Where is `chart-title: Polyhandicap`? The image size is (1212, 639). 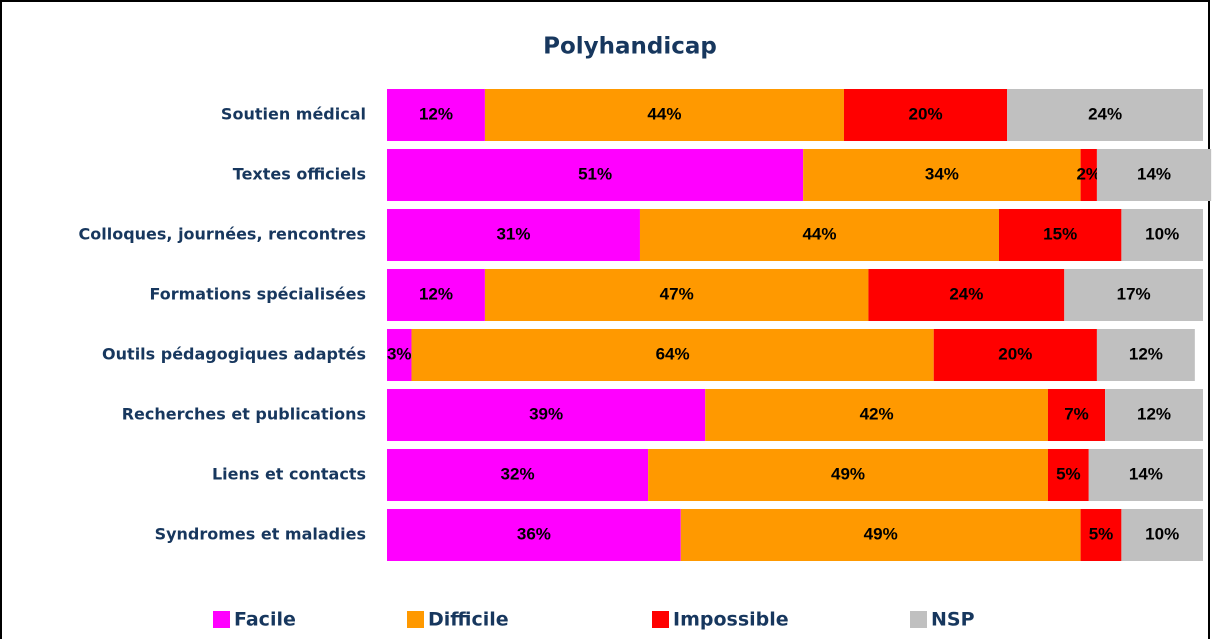 chart-title: Polyhandicap is located at coordinates (630, 47).